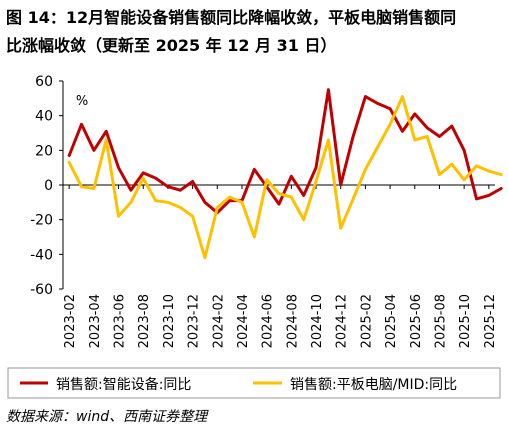 The image size is (508, 436). I want to click on x-tick-label: 2023-08, so click(144, 321).